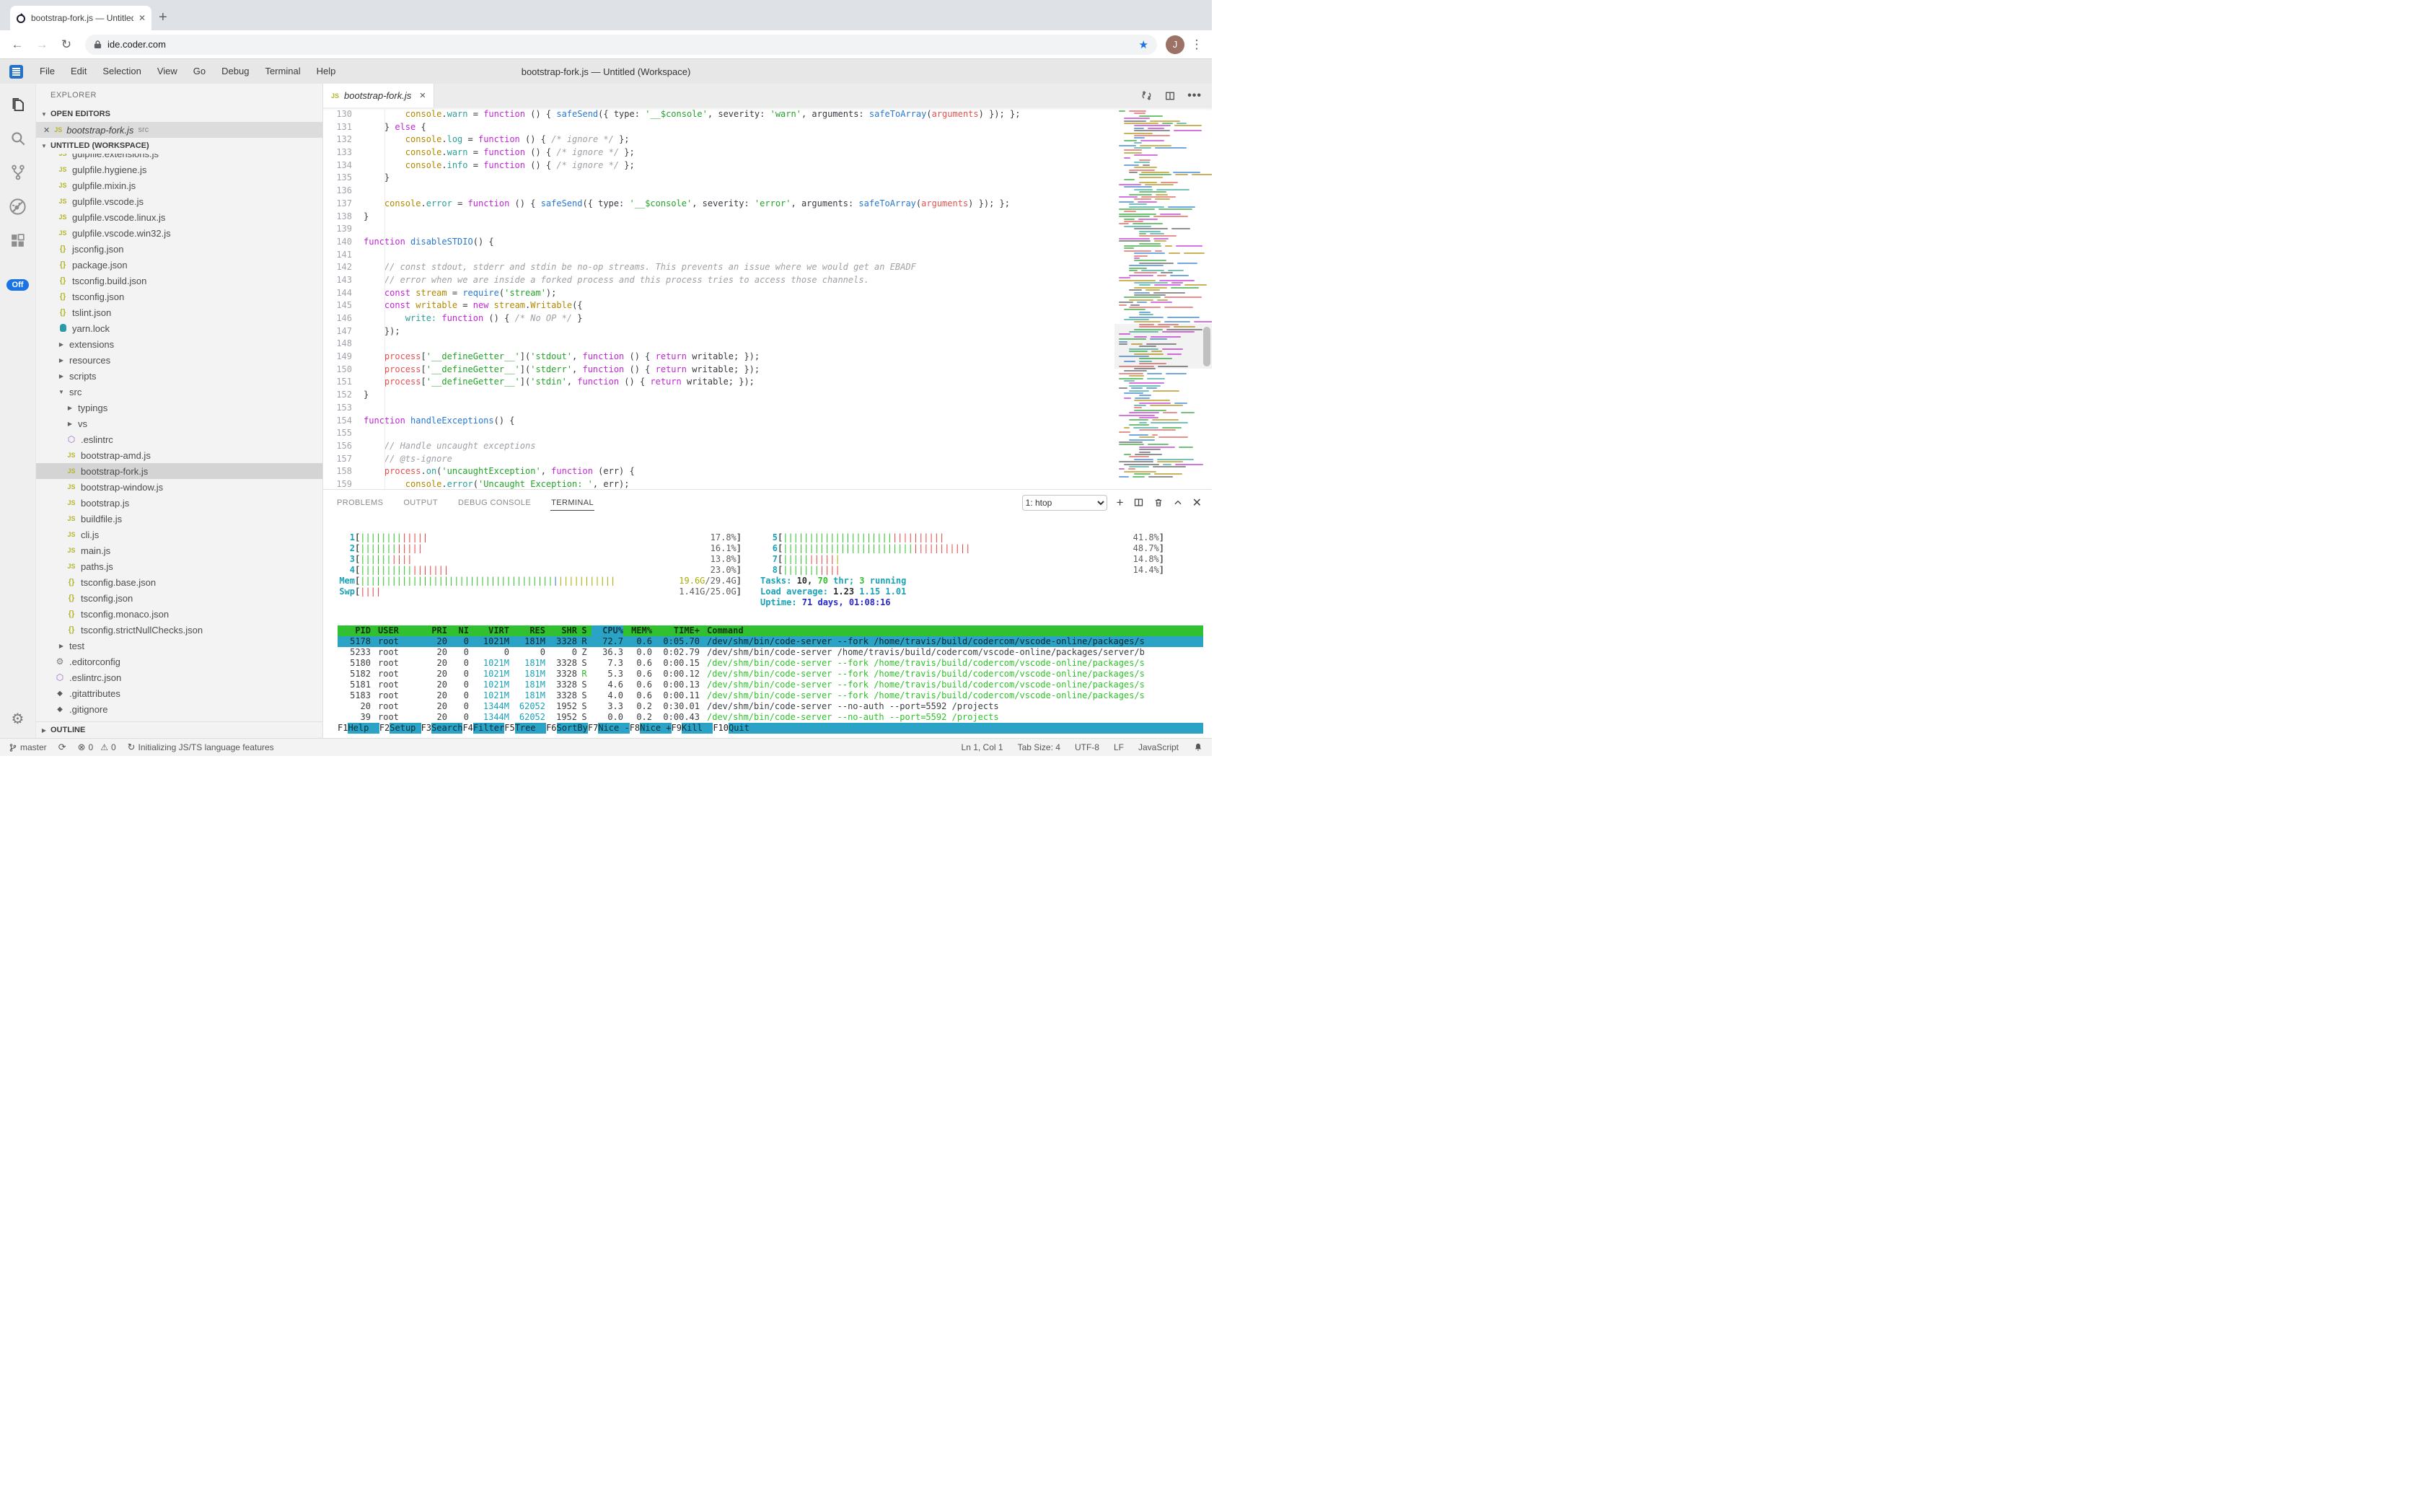  Describe the element at coordinates (614, 729) in the screenshot. I see `fkey-action-nice: Nice -` at that location.